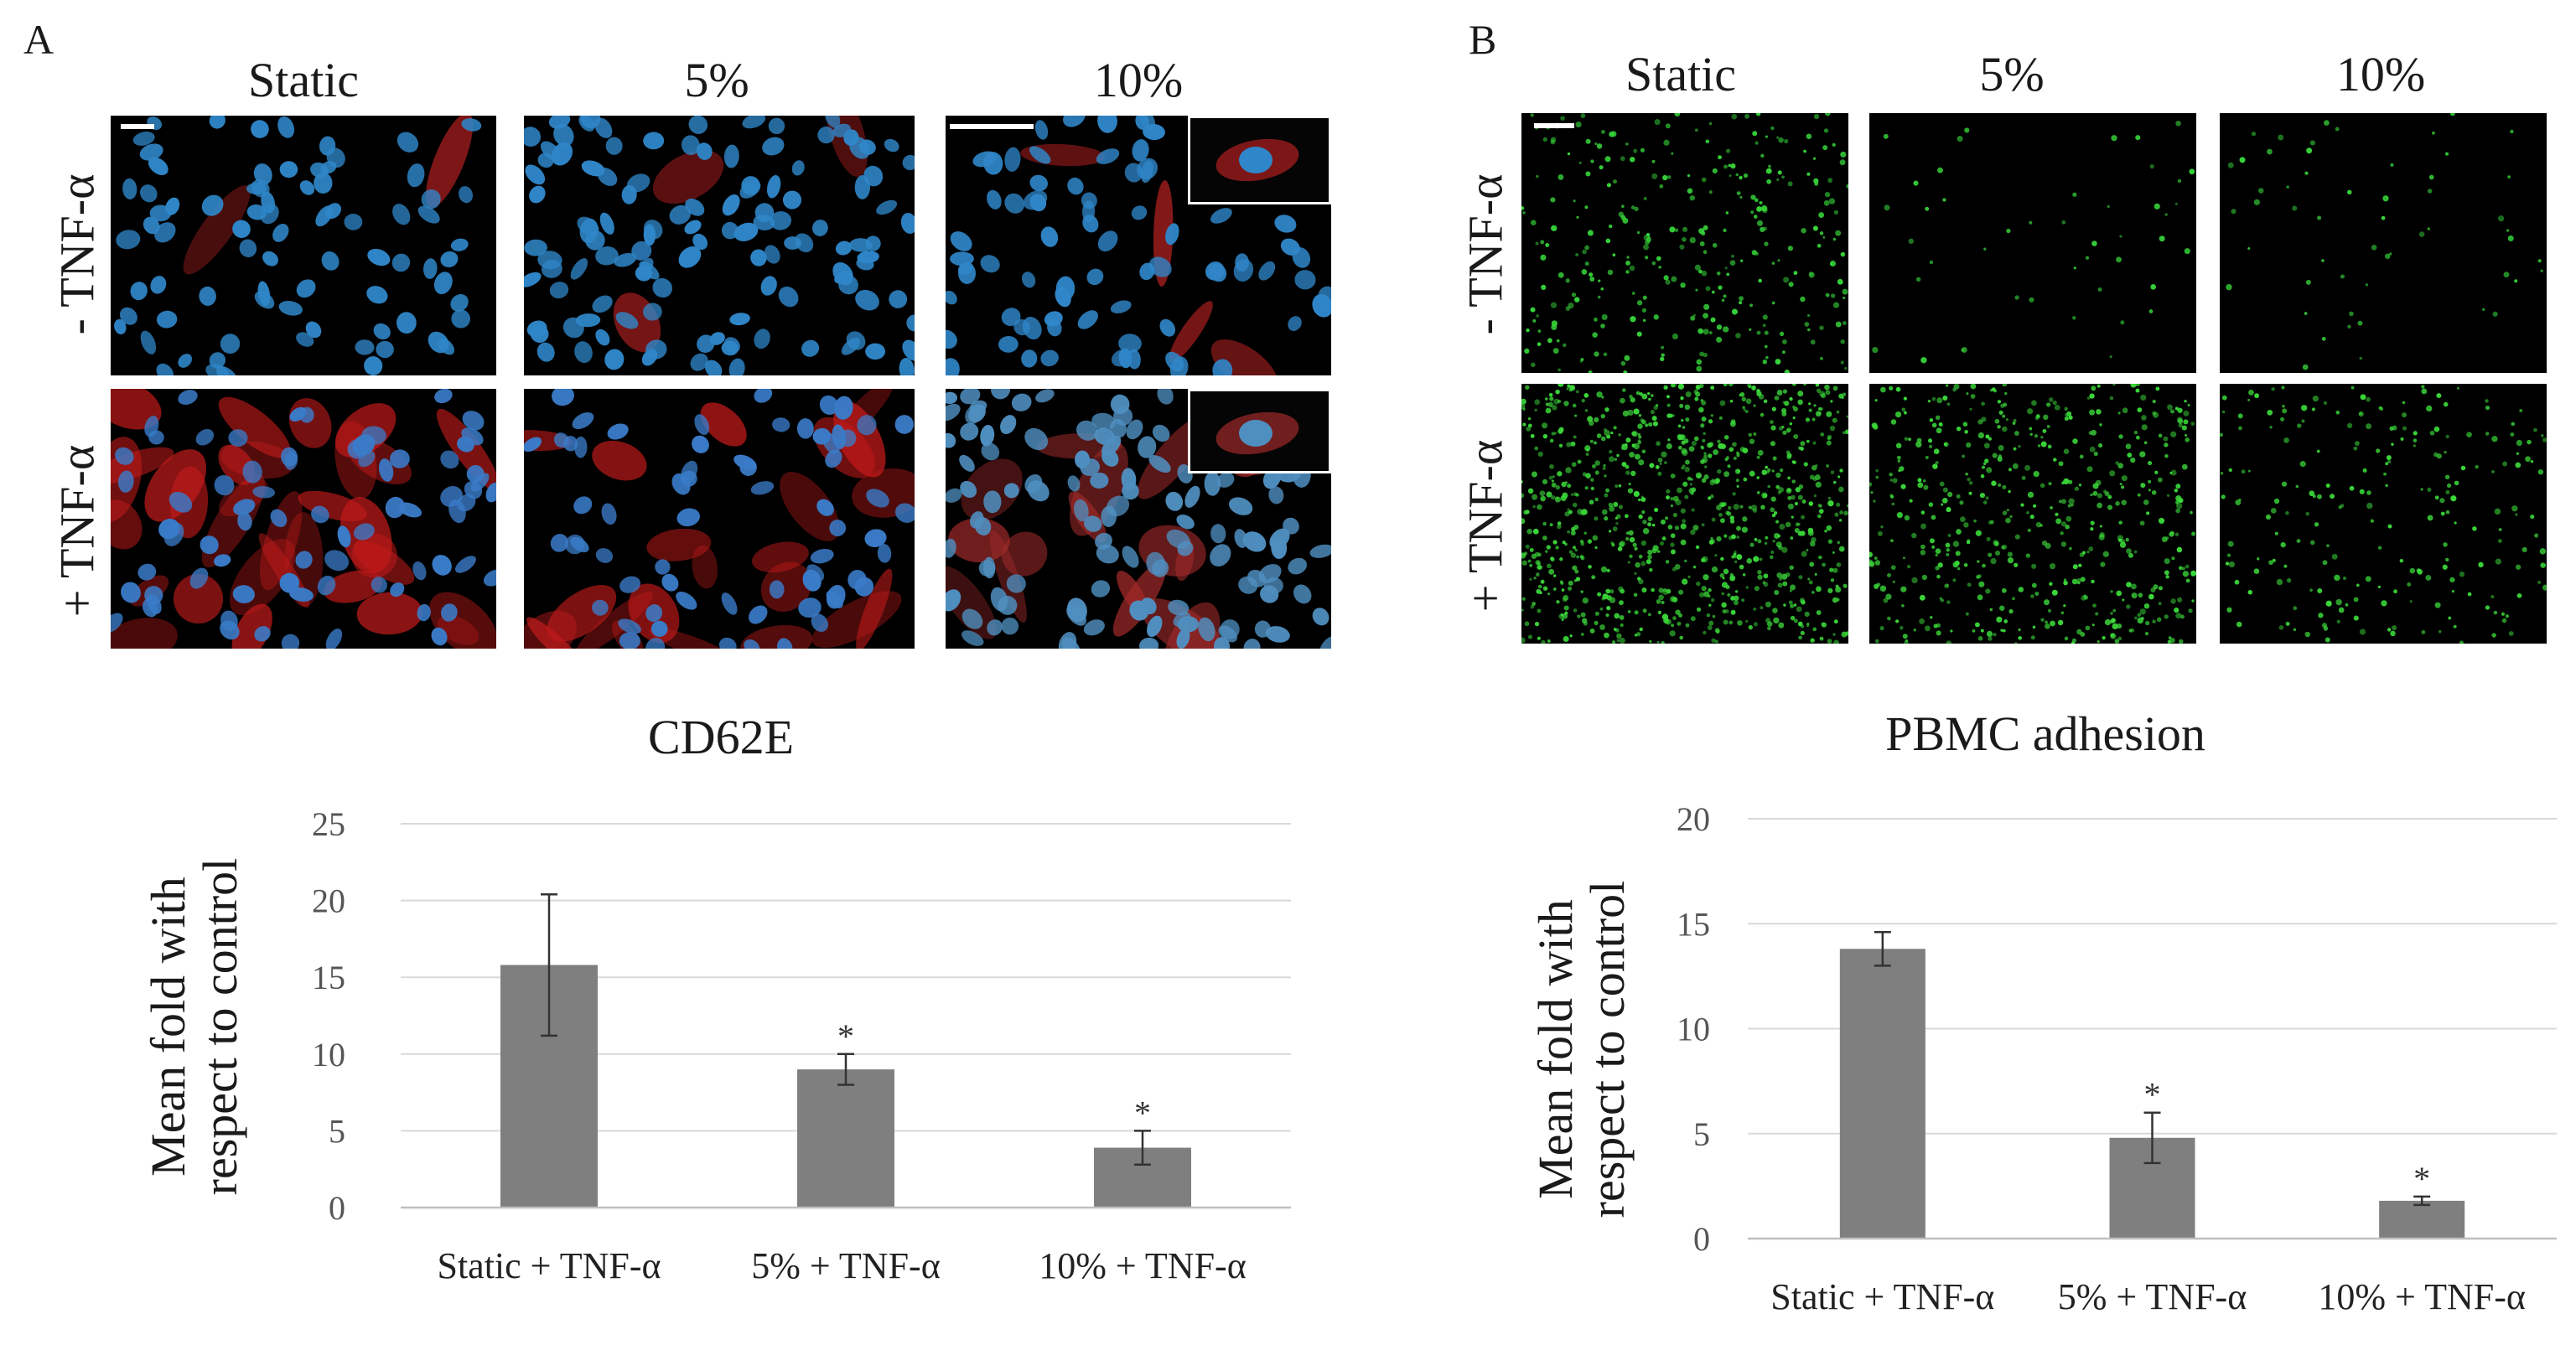 The height and width of the screenshot is (1345, 2576). I want to click on micrograph-a-minus-static, so click(303, 245).